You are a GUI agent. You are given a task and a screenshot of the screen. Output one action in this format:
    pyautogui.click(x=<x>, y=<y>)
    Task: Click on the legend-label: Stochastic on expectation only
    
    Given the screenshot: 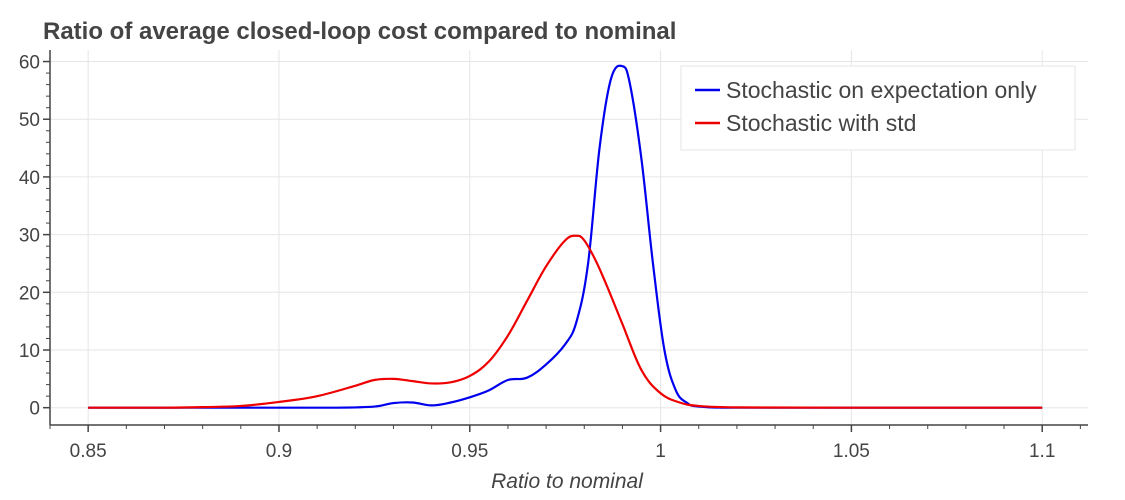 What is the action you would take?
    pyautogui.click(x=881, y=90)
    